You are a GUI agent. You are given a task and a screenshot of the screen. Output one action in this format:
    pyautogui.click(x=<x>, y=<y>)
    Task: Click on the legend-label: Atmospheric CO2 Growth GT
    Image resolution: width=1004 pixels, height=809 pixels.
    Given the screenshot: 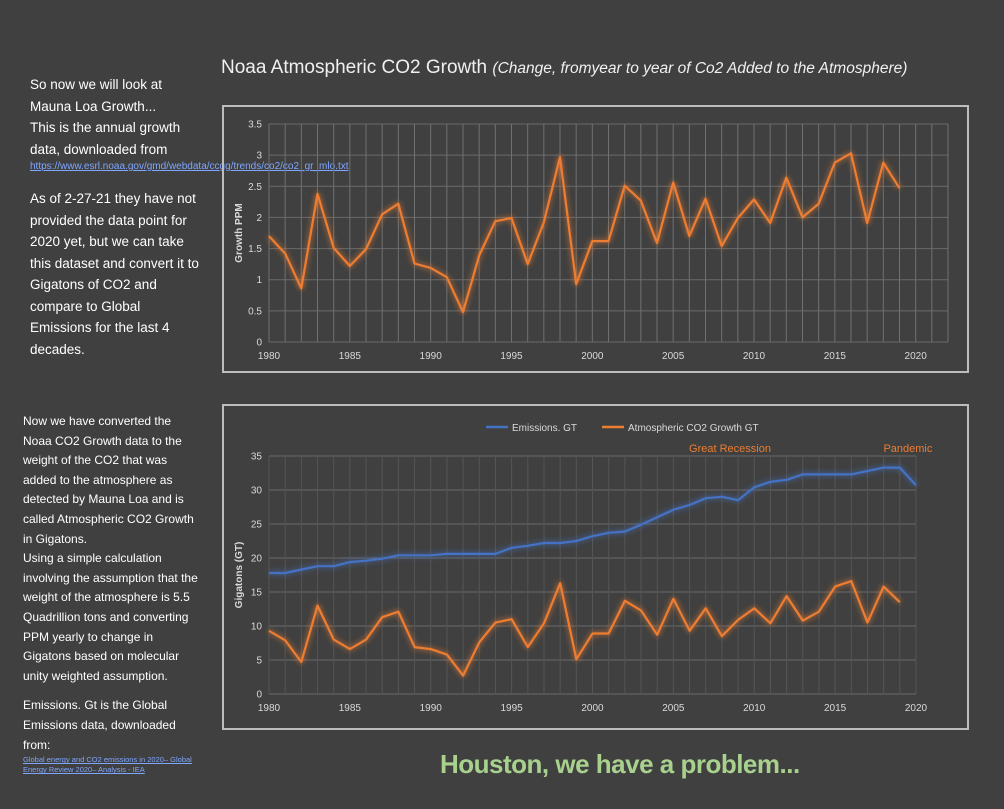 What is the action you would take?
    pyautogui.click(x=693, y=428)
    